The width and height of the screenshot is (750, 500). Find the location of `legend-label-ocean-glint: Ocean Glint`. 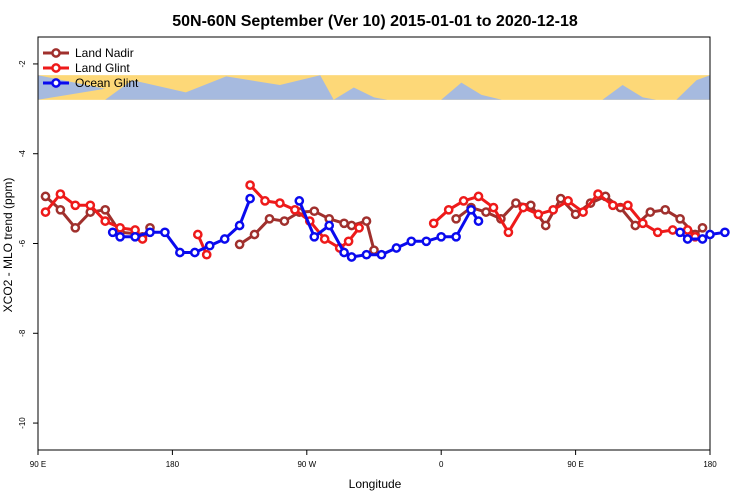

legend-label-ocean-glint: Ocean Glint is located at coordinates (107, 83).